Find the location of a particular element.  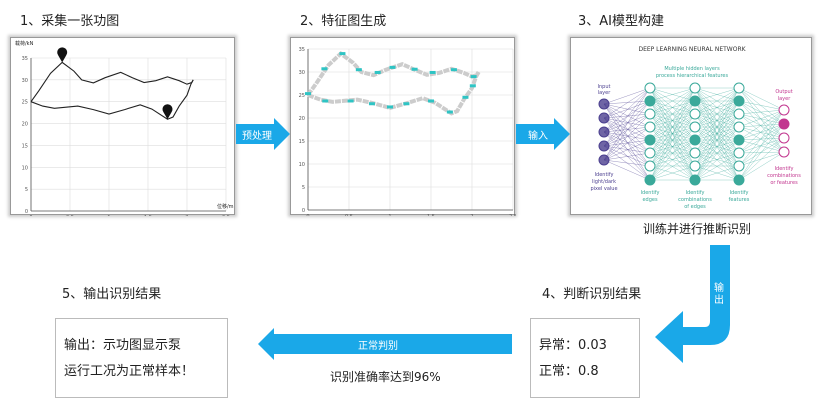

output-box: 输出：示功图显示泵 运行工况为正常样本！ is located at coordinates (141, 358).